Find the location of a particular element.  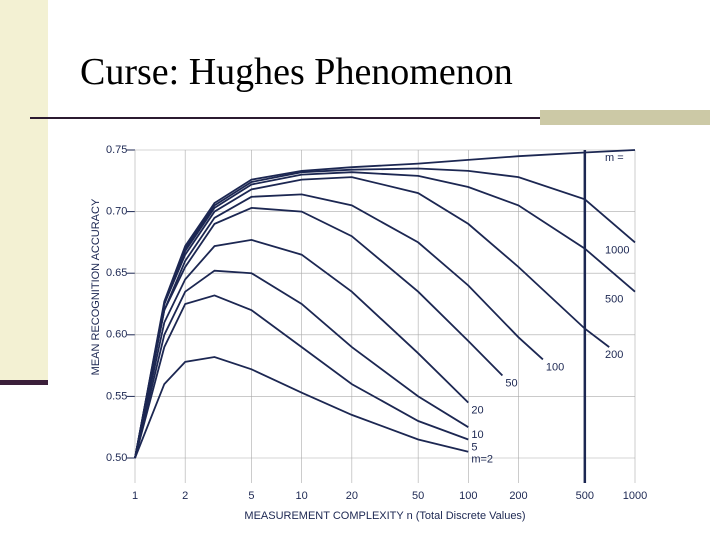

x-tick-label: 500 is located at coordinates (585, 496).